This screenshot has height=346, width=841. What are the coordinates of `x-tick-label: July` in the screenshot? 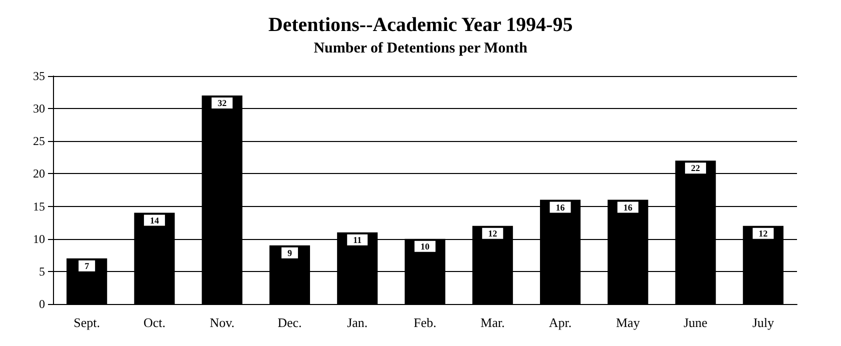 It's located at (763, 322).